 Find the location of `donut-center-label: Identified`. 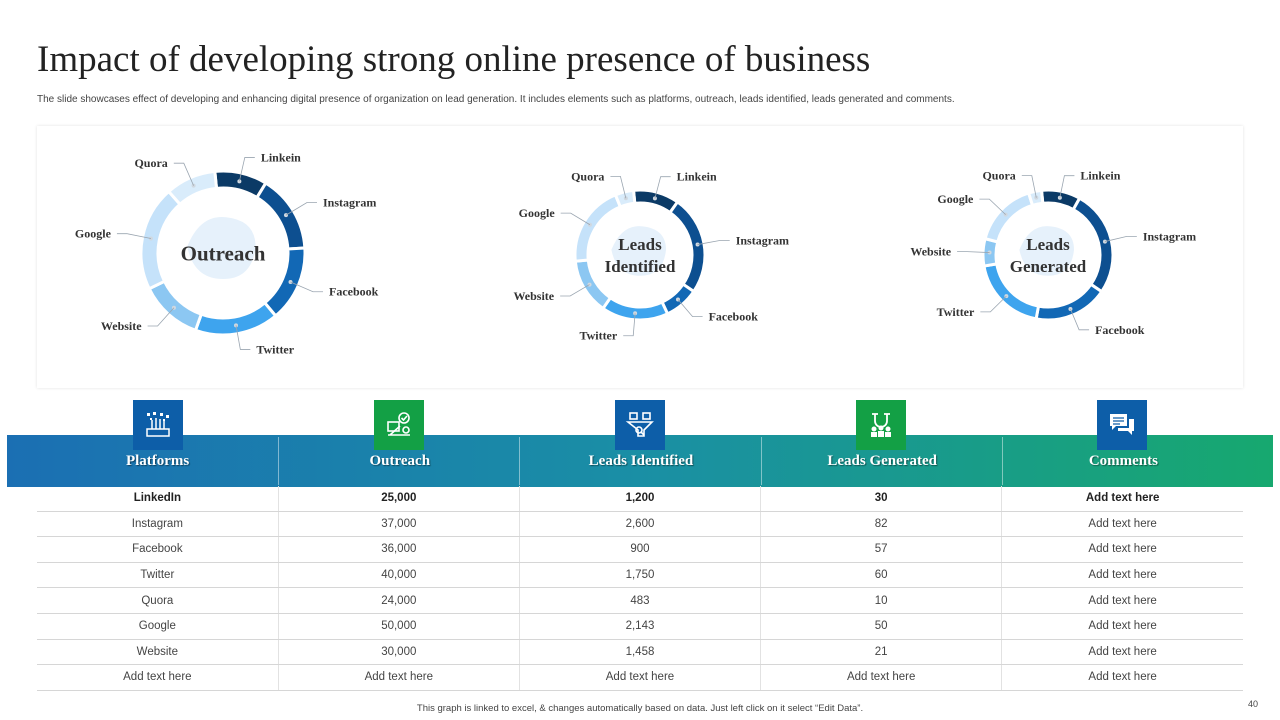

donut-center-label: Identified is located at coordinates (640, 266).